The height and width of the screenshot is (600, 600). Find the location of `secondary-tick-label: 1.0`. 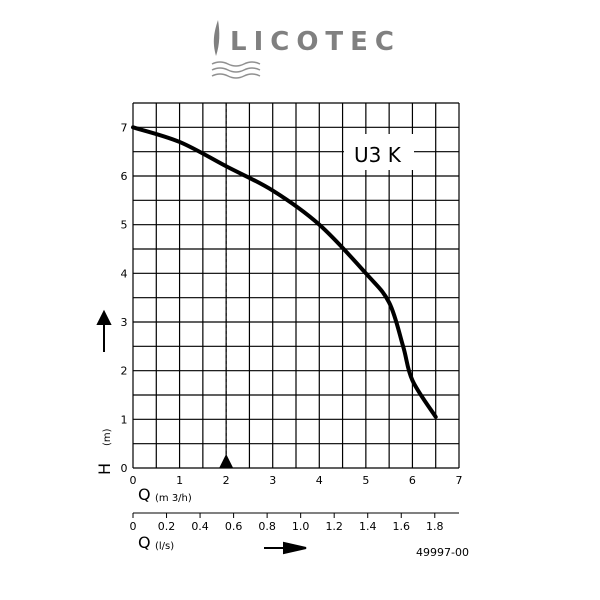

secondary-tick-label: 1.0 is located at coordinates (301, 526).